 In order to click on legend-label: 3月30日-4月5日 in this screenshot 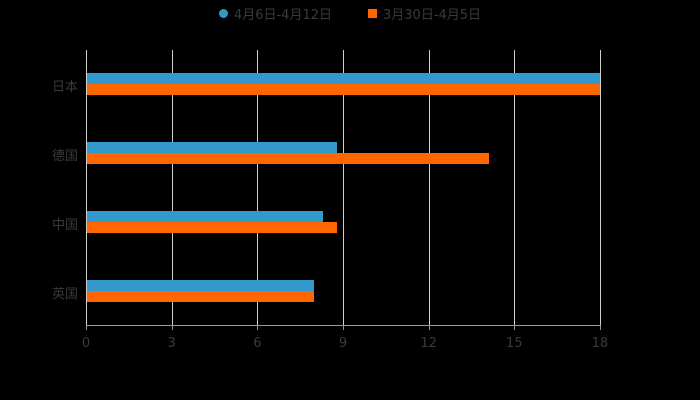, I will do `click(432, 15)`.